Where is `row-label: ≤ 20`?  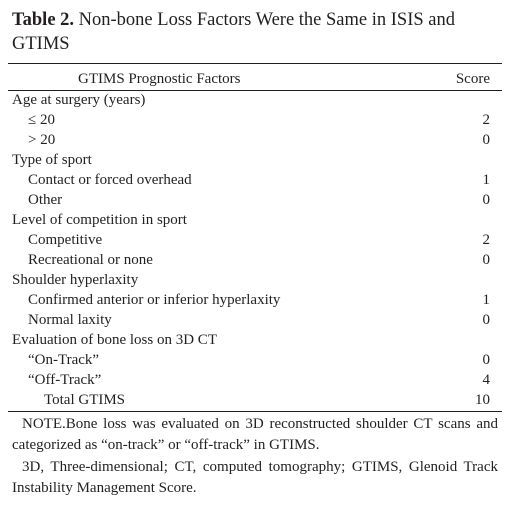
row-label: ≤ 20 is located at coordinates (41, 120).